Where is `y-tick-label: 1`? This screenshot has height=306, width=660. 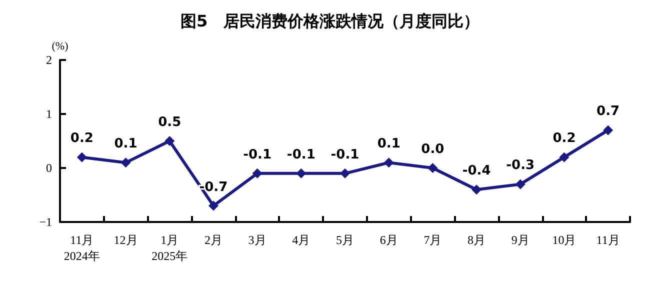 y-tick-label: 1 is located at coordinates (49, 114).